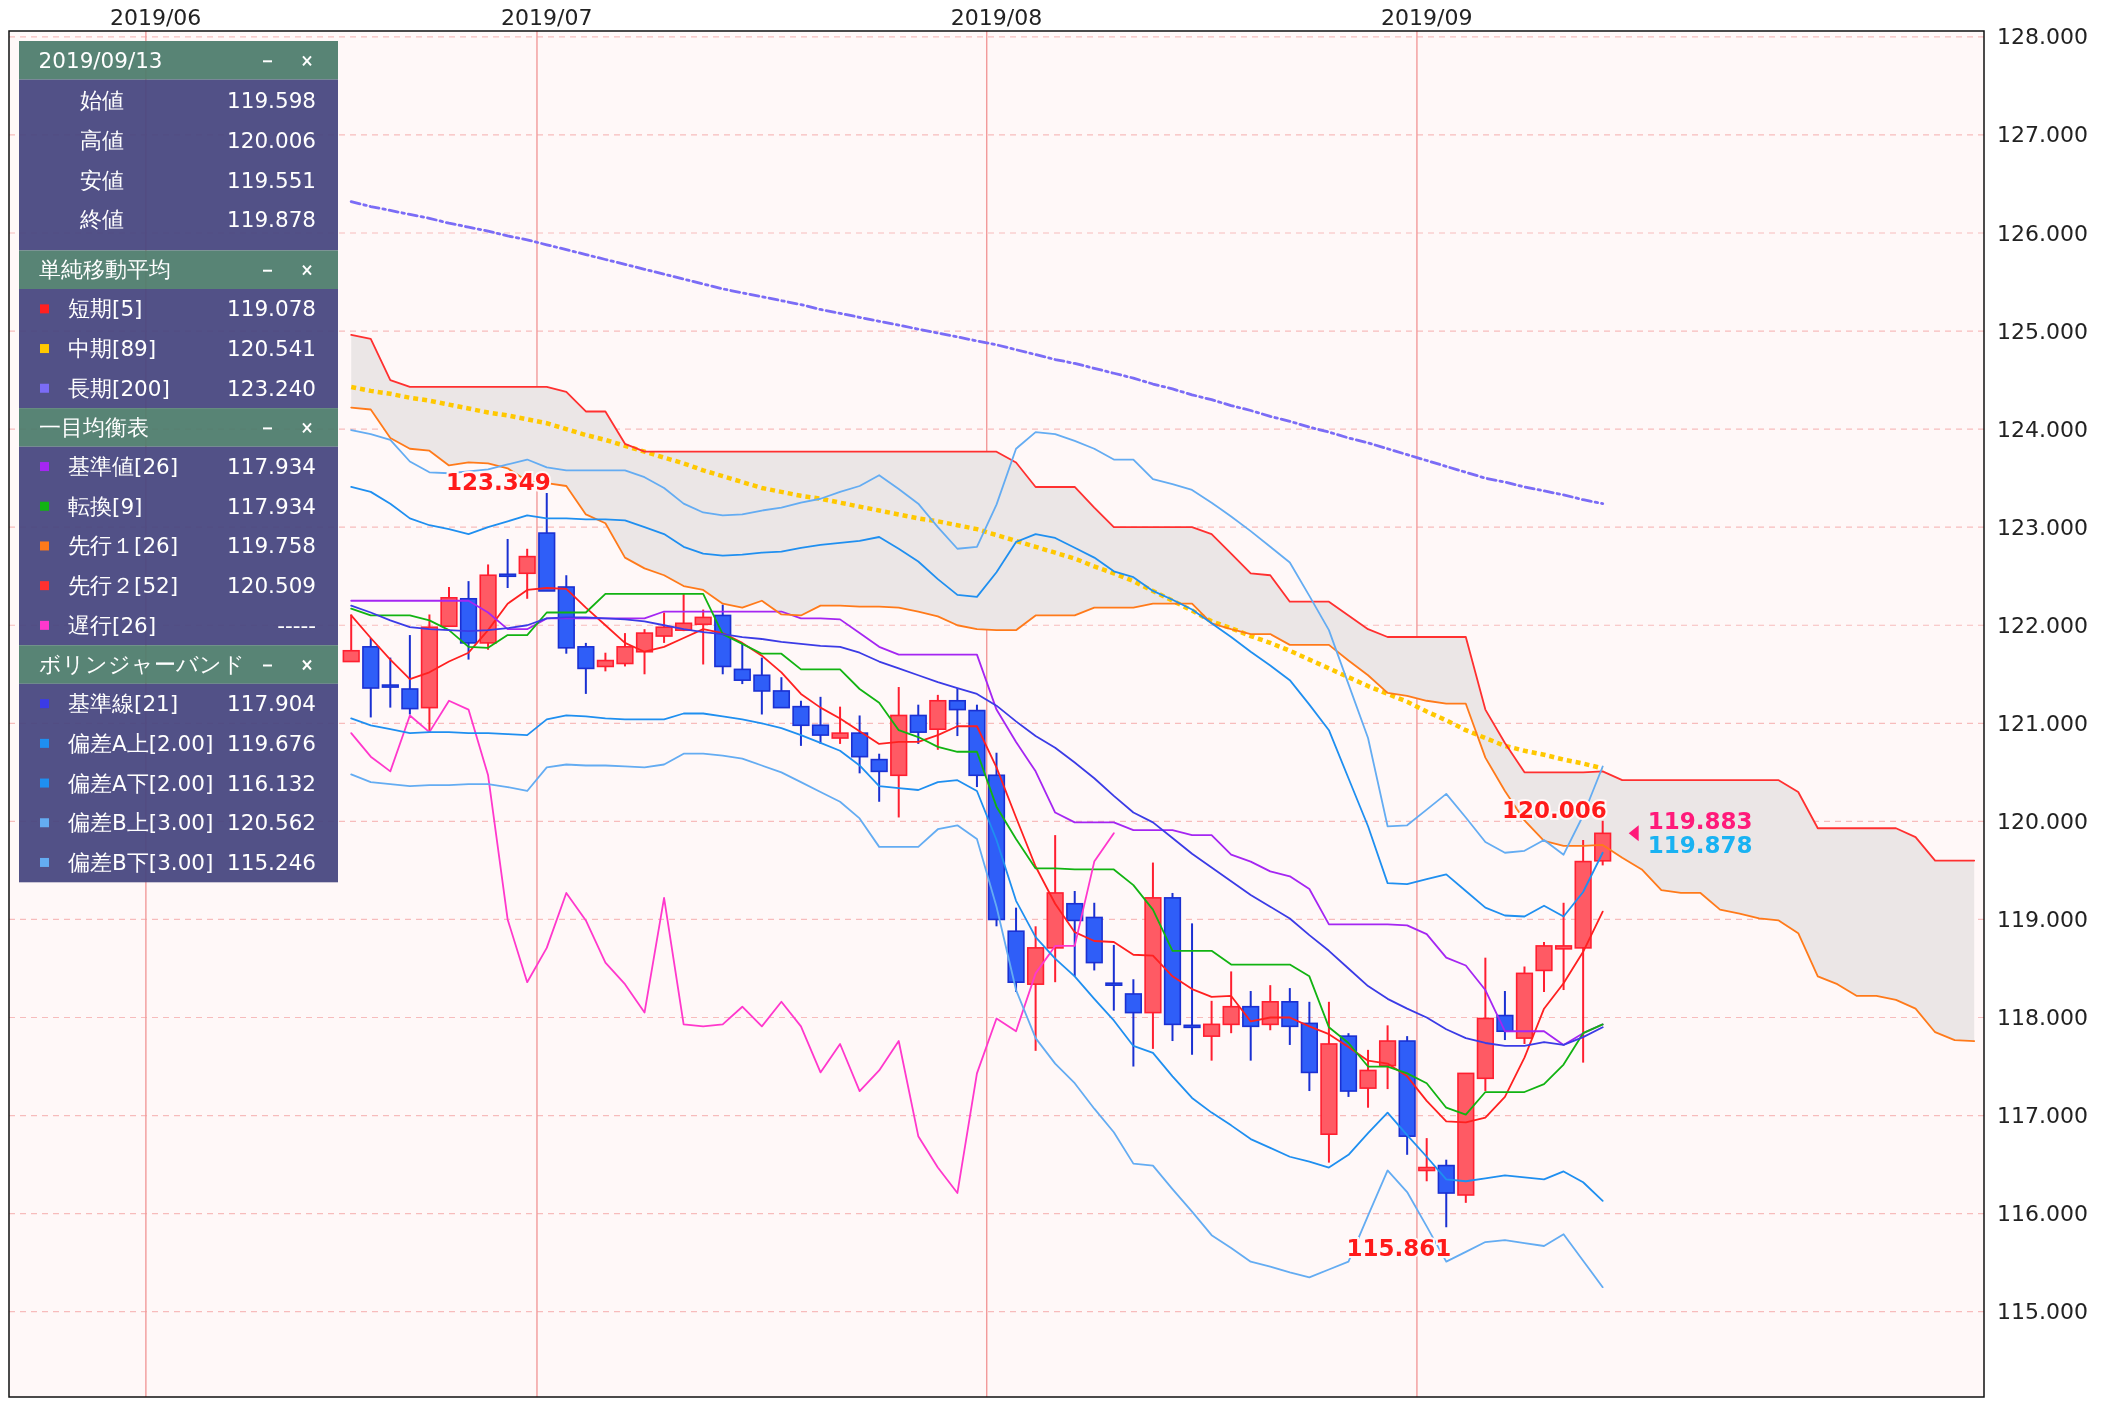 This screenshot has width=2116, height=1408. I want to click on legend-label: 基準線[21], so click(123, 704).